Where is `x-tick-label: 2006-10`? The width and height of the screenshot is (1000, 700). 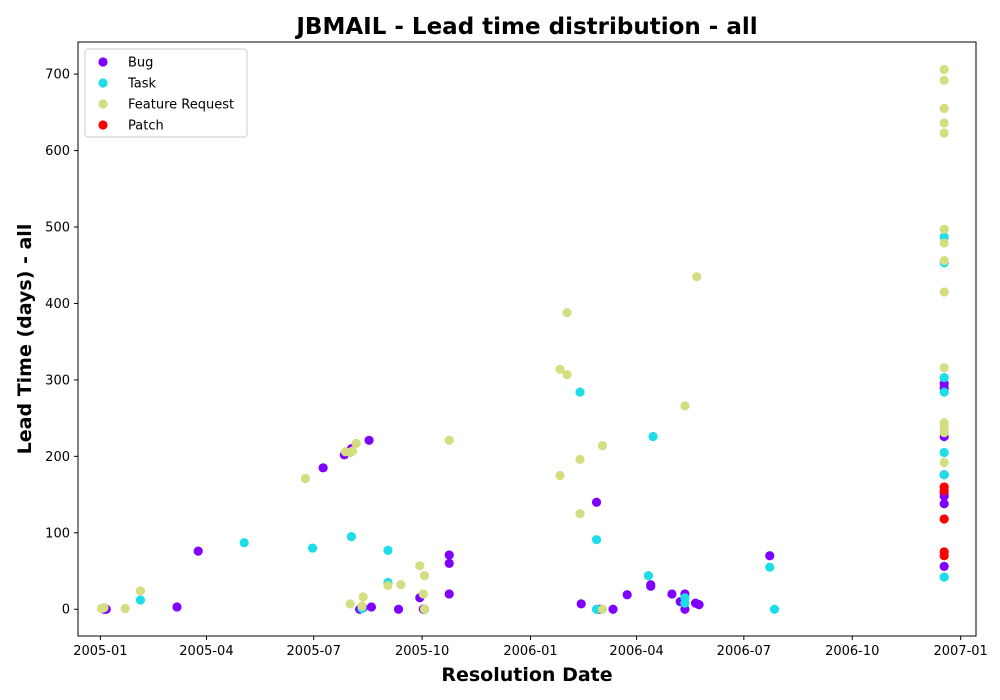
x-tick-label: 2006-10 is located at coordinates (852, 651).